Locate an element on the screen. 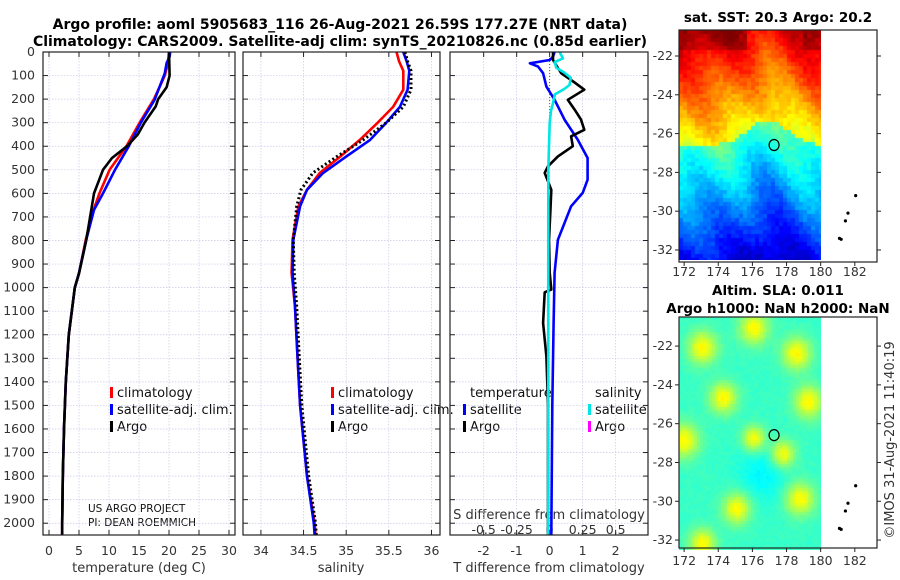 The width and height of the screenshot is (900, 580). s-diff-tick-label: -0.5 is located at coordinates (483, 529).